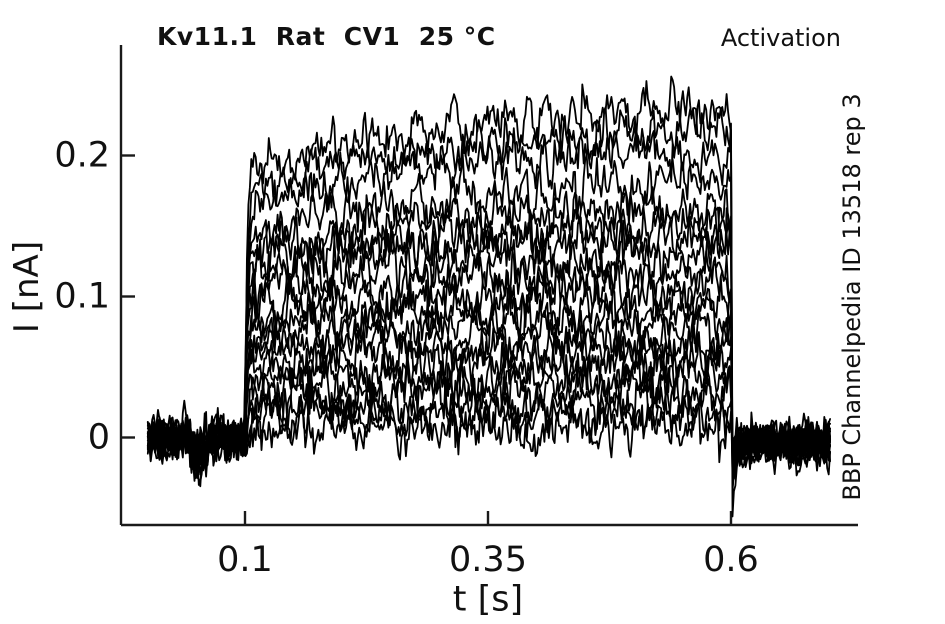 This screenshot has width=945, height=624. Describe the element at coordinates (326, 36) in the screenshot. I see `plot-title: Kv11.1 Rat CV1 25 °C` at that location.